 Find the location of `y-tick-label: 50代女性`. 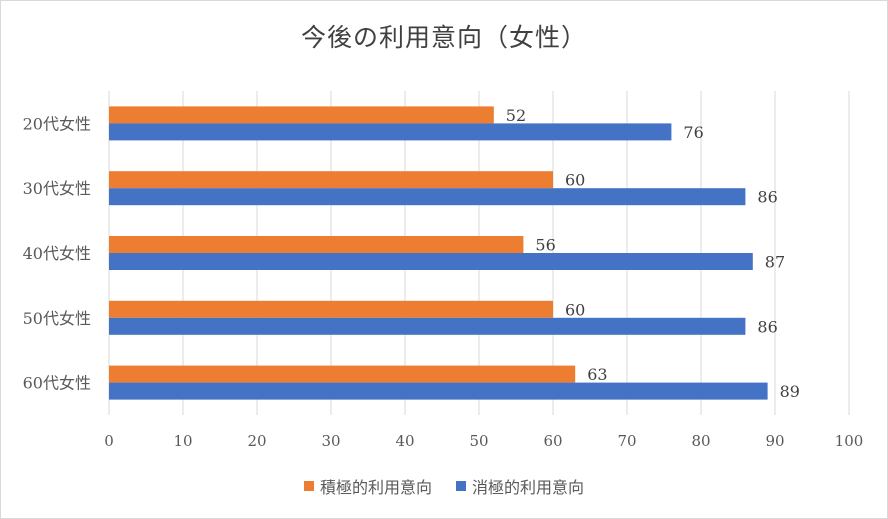

y-tick-label: 50代女性 is located at coordinates (57, 318).